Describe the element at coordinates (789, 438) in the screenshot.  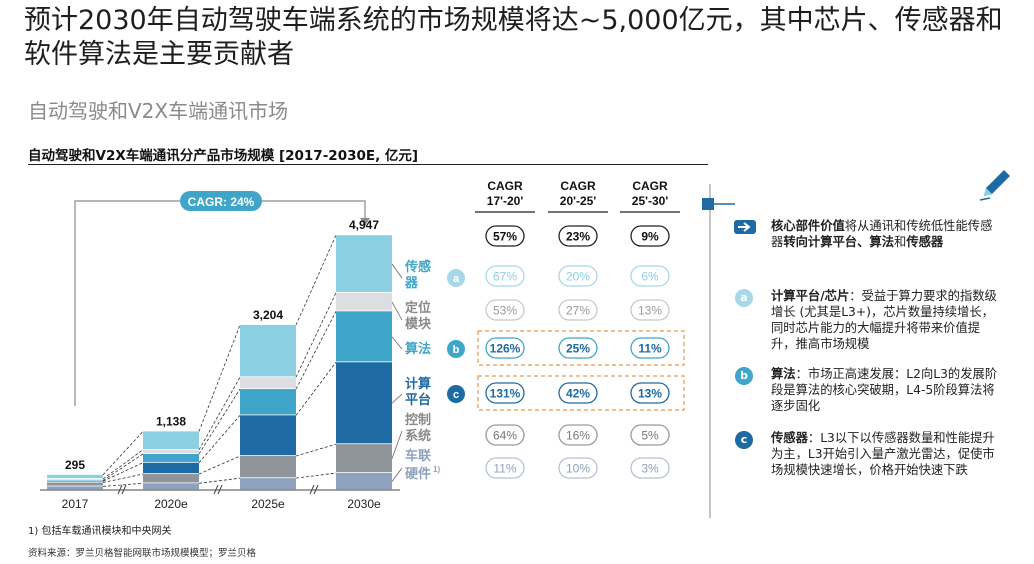
I see `insight-c-bold: 传感器` at that location.